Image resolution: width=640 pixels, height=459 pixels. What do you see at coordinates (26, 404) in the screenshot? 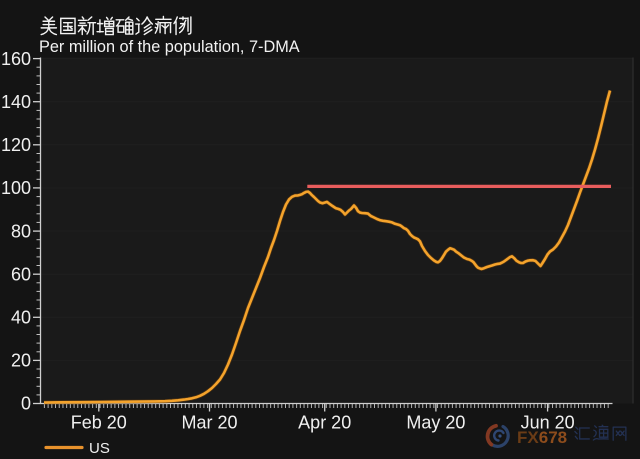
I see `svg-text: 0` at bounding box center [26, 404].